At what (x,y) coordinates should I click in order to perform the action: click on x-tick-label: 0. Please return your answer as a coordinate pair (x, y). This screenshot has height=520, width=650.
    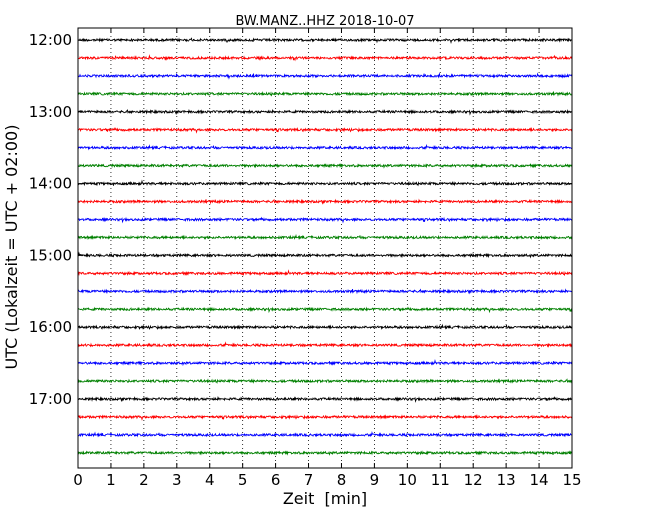
    Looking at the image, I should click on (78, 480).